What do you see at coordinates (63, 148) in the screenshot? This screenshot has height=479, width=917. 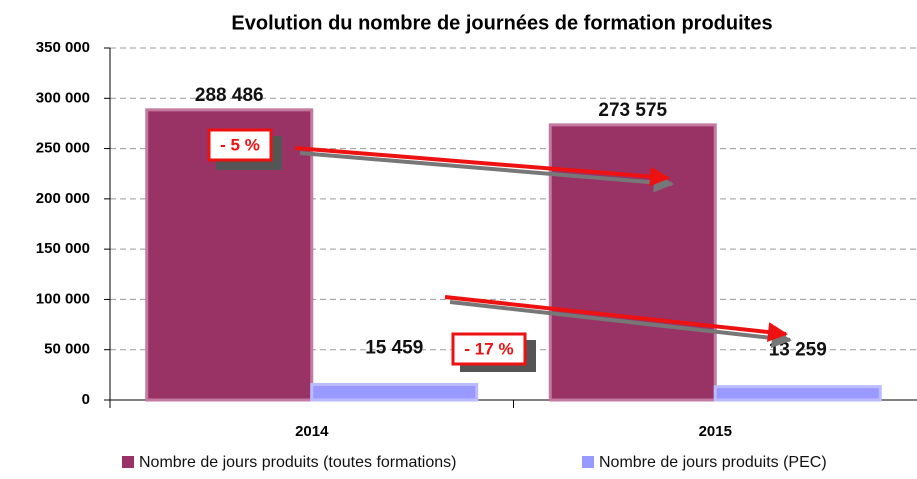 I see `y-tick-label: 250 000` at bounding box center [63, 148].